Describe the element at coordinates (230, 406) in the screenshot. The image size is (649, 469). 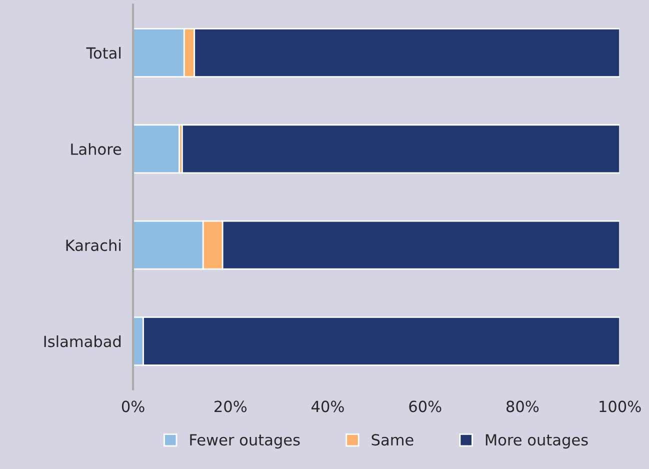
I see `x-tick-label: 20%` at that location.